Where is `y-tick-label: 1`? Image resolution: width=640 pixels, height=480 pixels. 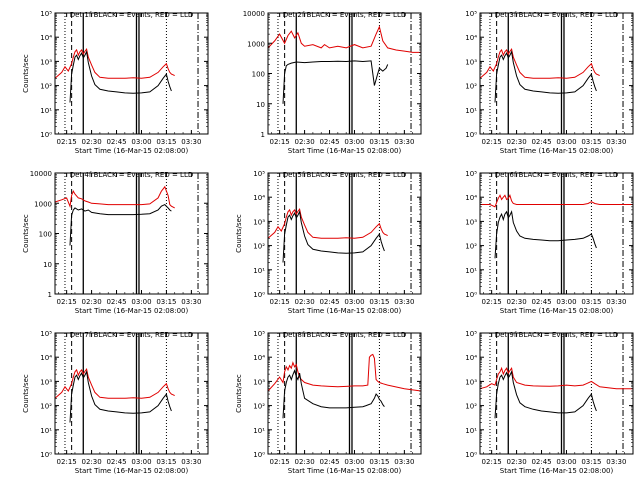
y-tick-label: 1 is located at coordinates (50, 295).